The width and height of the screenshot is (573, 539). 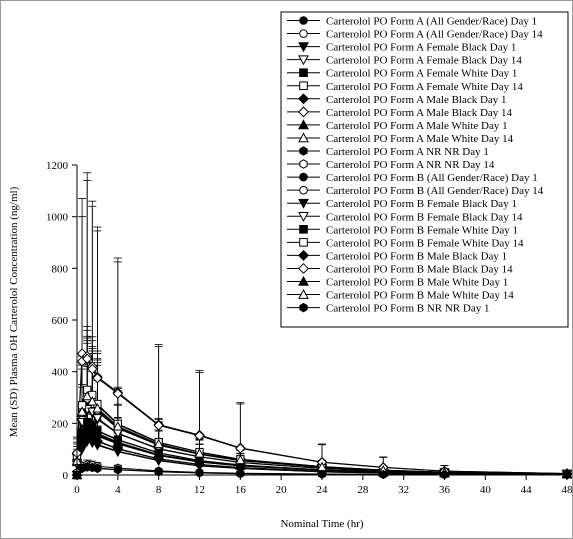 What do you see at coordinates (407, 309) in the screenshot?
I see `legend-label: Carterolol PO Form B NR NR Day 1` at bounding box center [407, 309].